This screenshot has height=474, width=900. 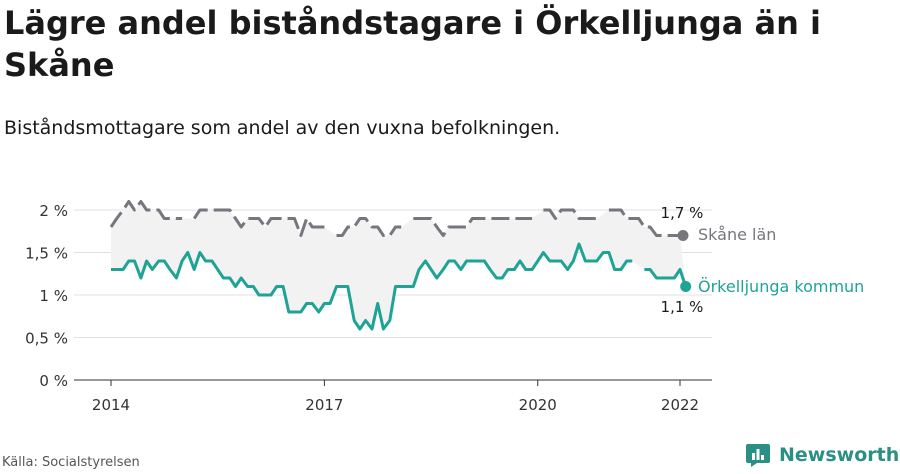 I want to click on y-tick-label: 0,5 %, so click(x=46, y=339).